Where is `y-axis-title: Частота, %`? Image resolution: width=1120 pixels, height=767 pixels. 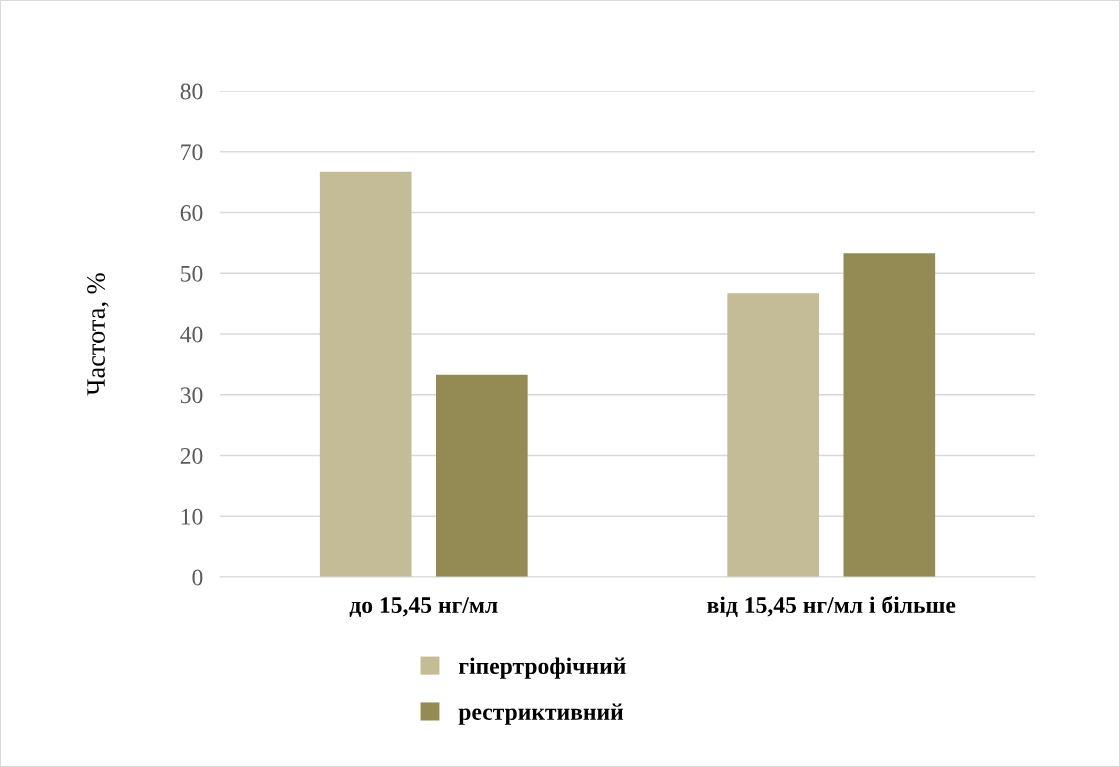 y-axis-title: Частота, % is located at coordinates (98, 334).